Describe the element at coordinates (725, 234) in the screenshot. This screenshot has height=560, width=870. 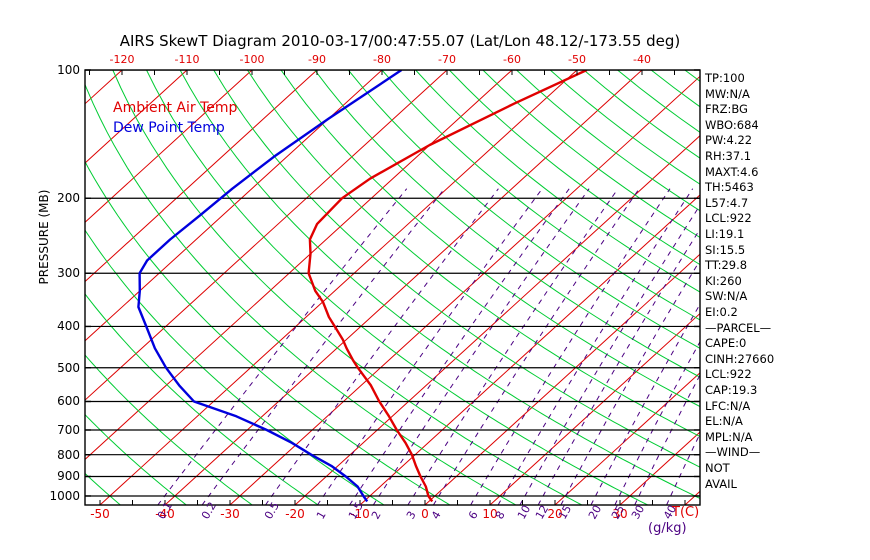
I see `stat-item: LI:19.1` at that location.